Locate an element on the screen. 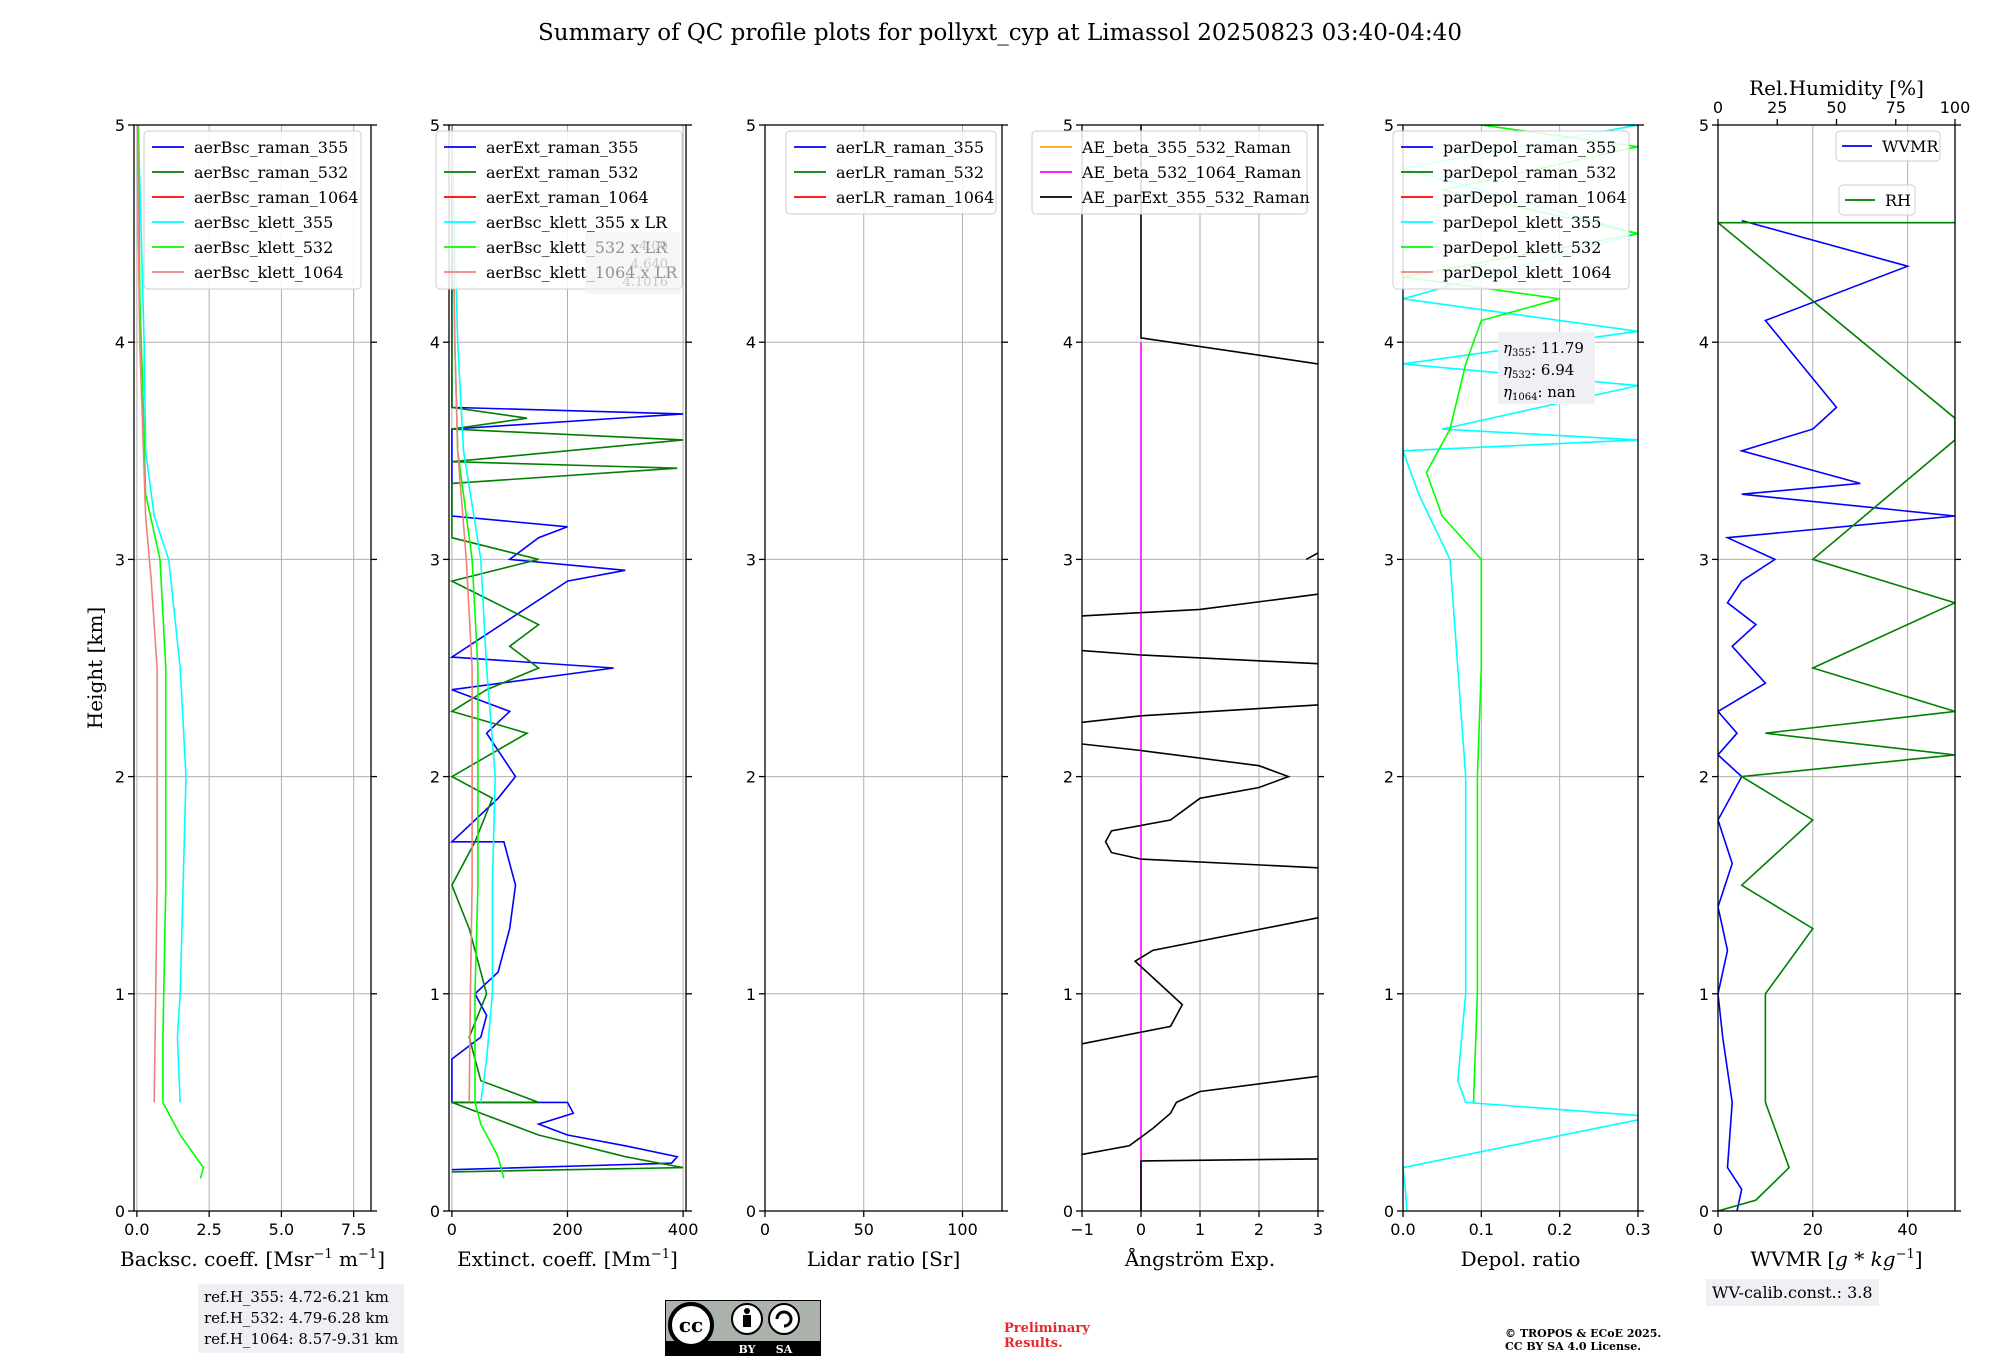 This screenshot has width=2000, height=1360. legend-label-aerBsc_klett_1064: aerBsc_klett_1064 is located at coordinates (268, 272).